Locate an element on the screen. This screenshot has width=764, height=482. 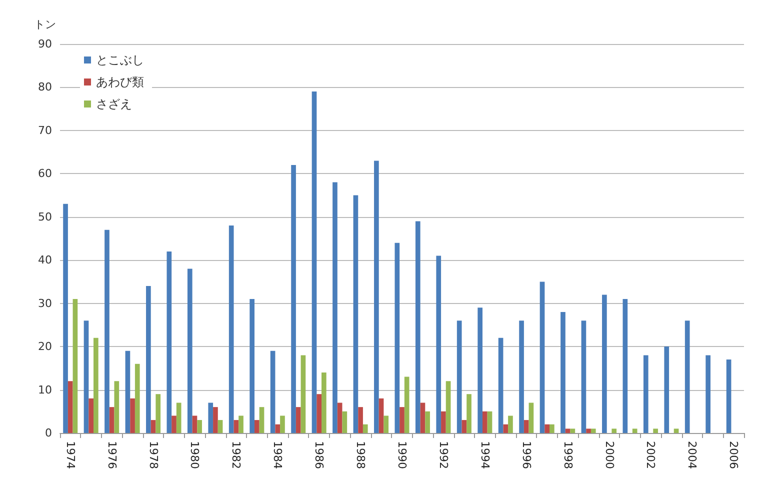
x-tick-label: 1974 is located at coordinates (70, 455).